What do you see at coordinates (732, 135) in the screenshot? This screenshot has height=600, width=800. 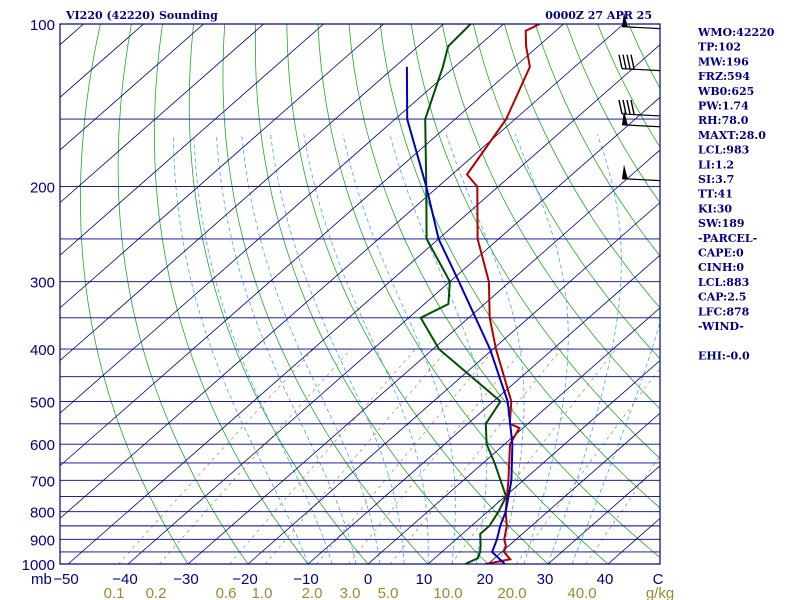 I see `index-line: MAXT:28.0` at bounding box center [732, 135].